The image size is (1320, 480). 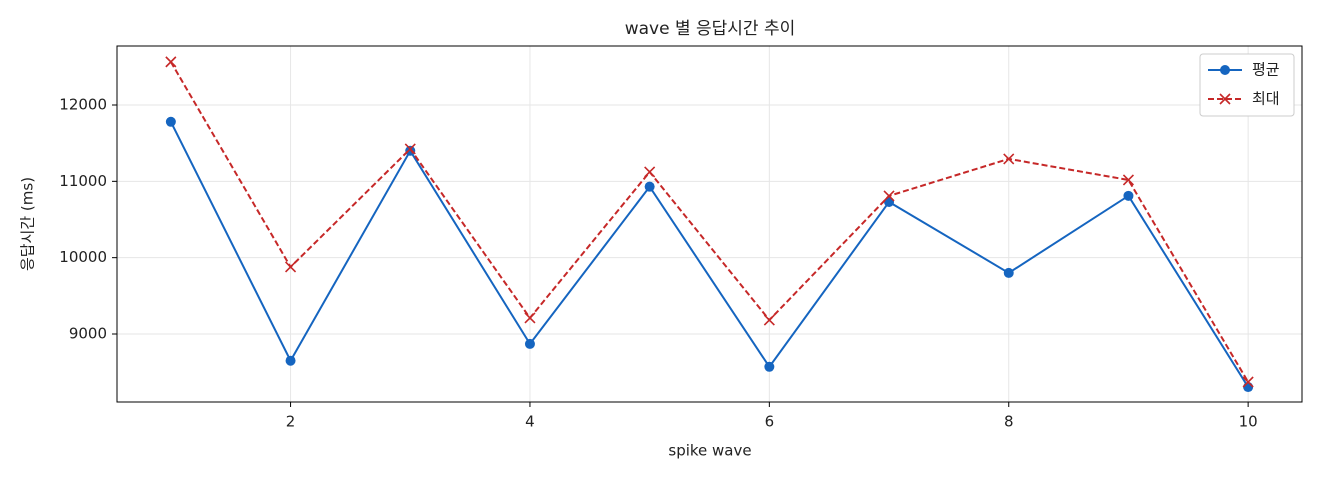 What do you see at coordinates (530, 422) in the screenshot?
I see `x-tick-label: 4` at bounding box center [530, 422].